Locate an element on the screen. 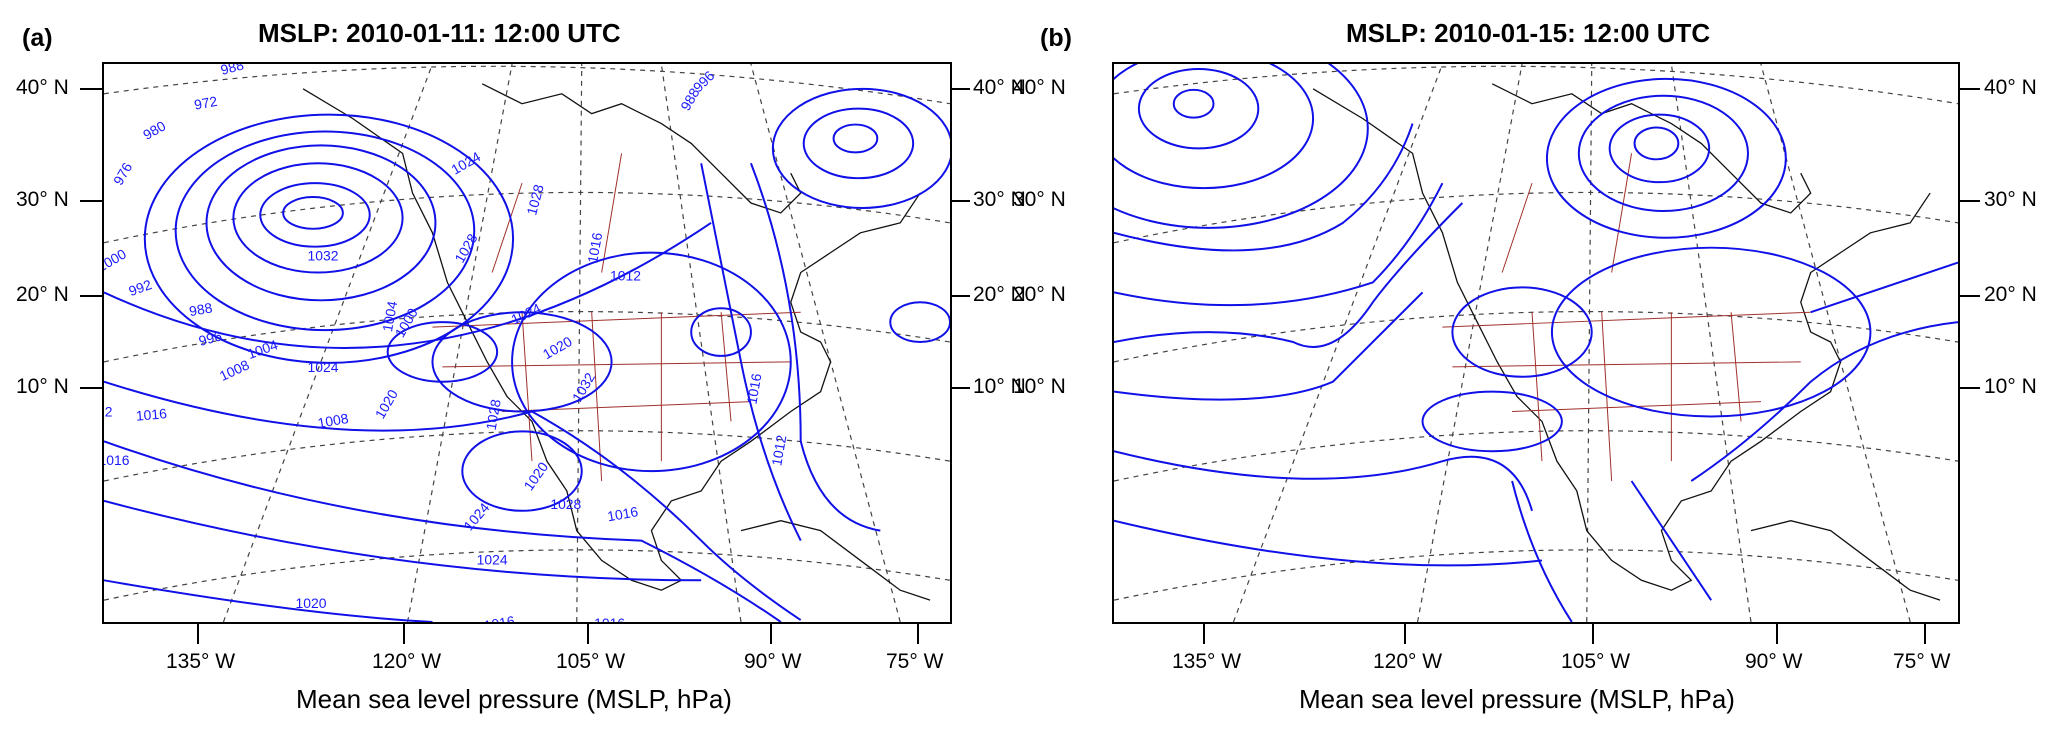 The width and height of the screenshot is (2067, 738). contour-label: 976 is located at coordinates (123, 173).